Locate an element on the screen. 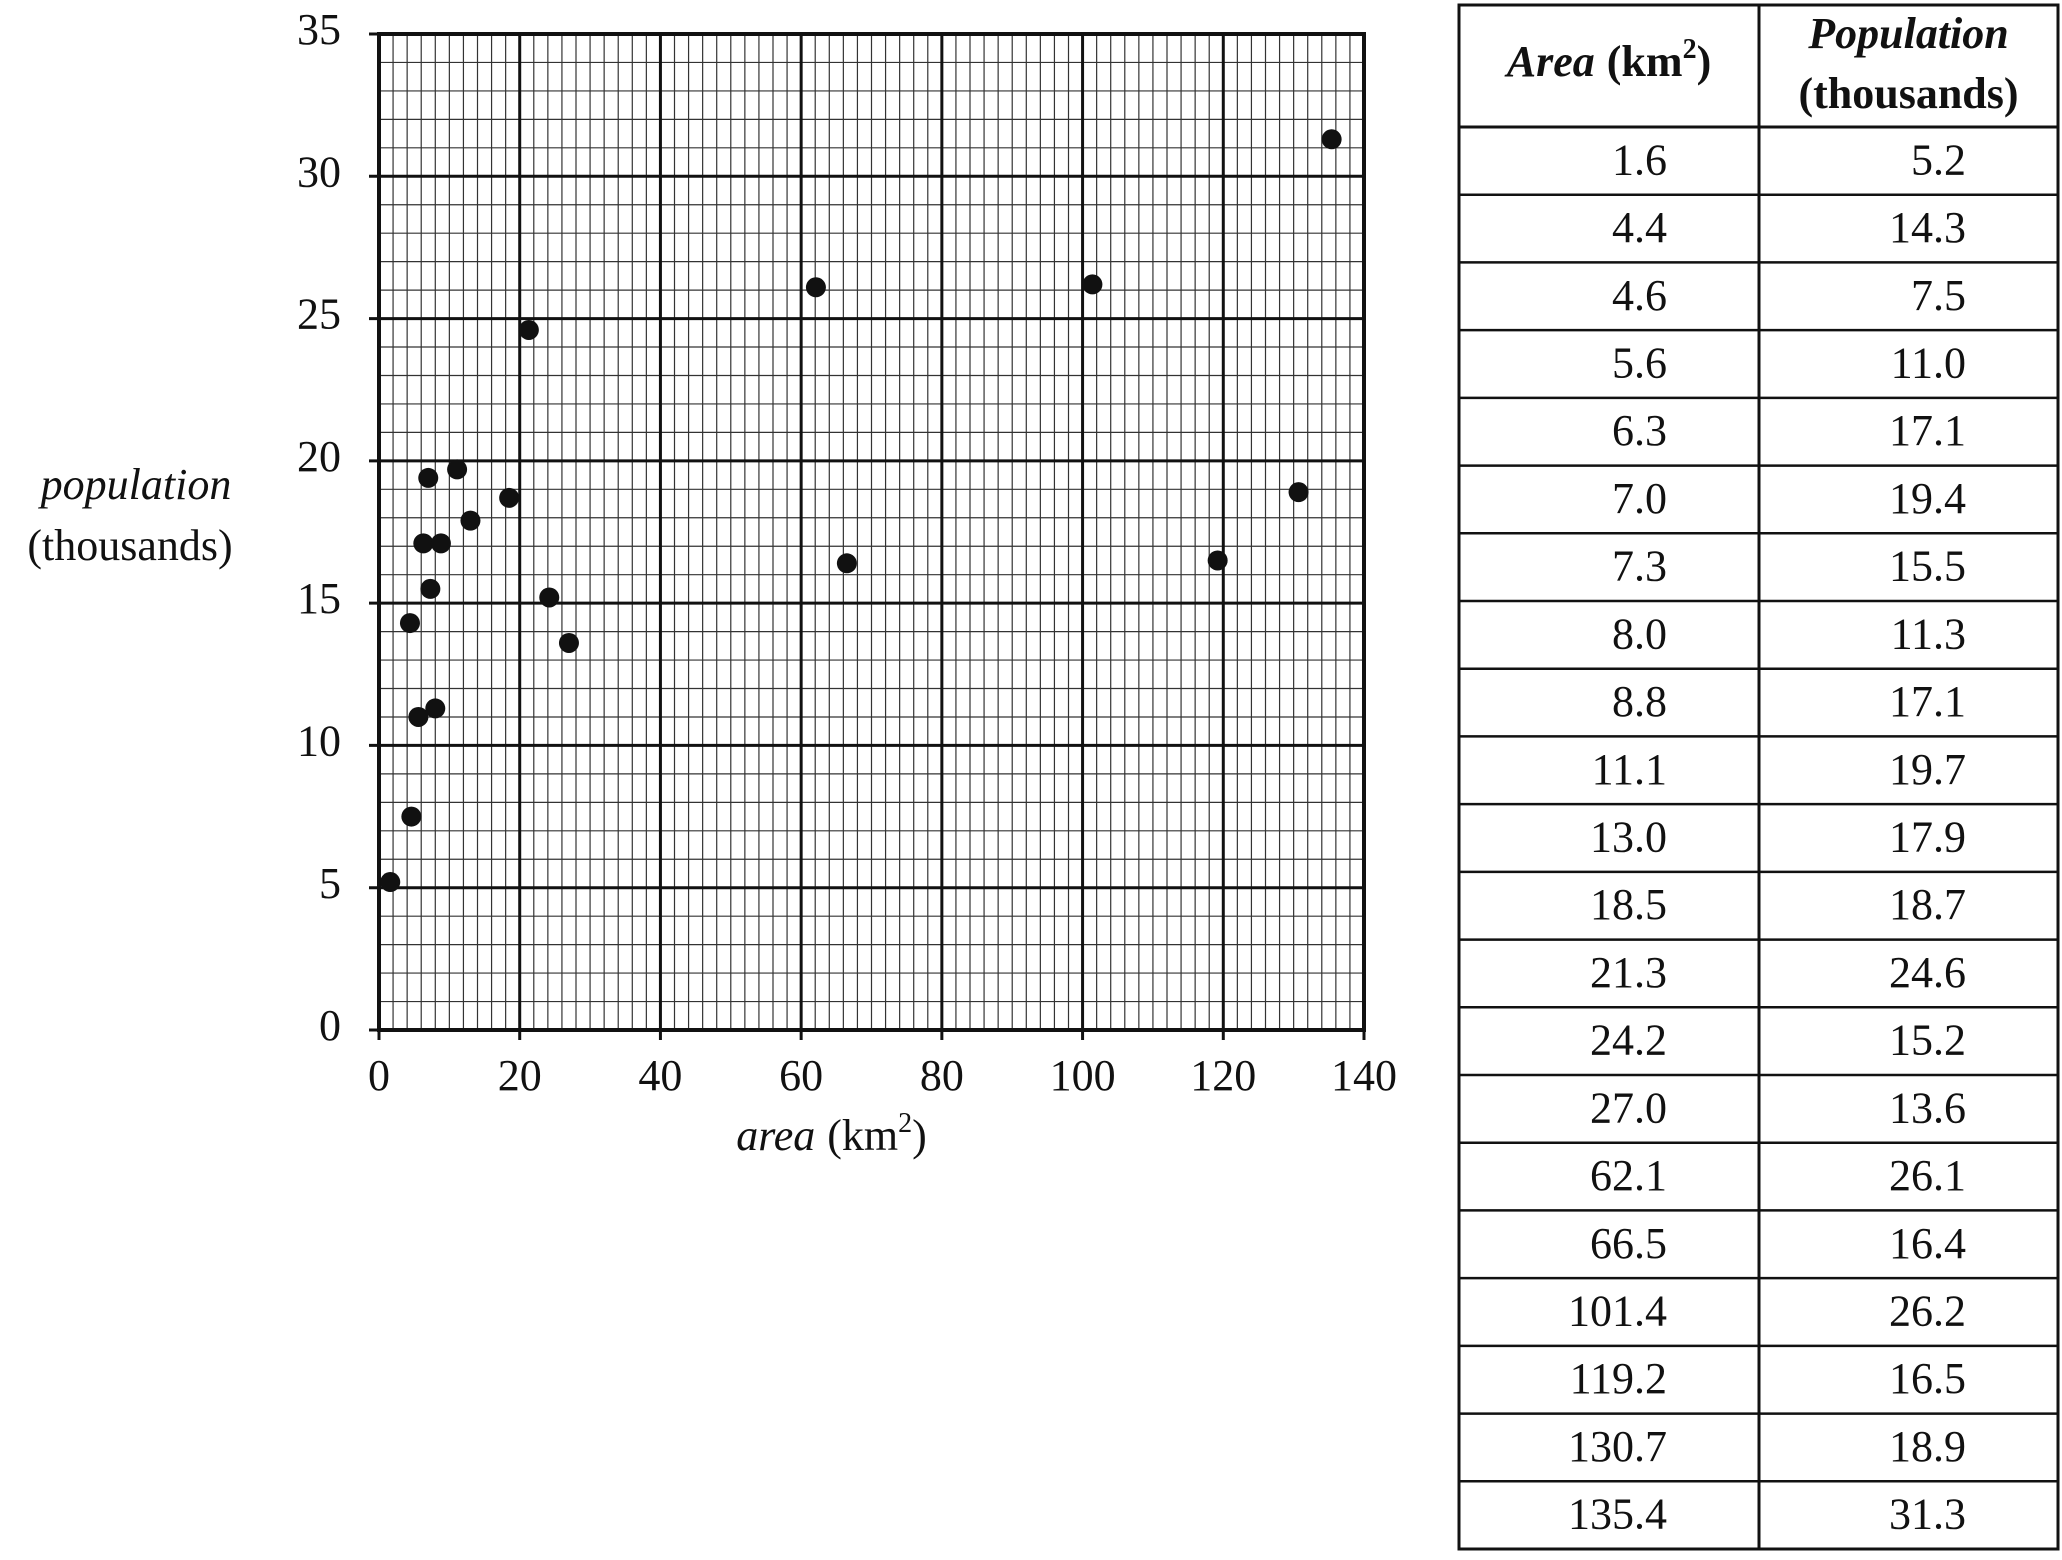  table-cell: 26.2 is located at coordinates (1927, 1310).